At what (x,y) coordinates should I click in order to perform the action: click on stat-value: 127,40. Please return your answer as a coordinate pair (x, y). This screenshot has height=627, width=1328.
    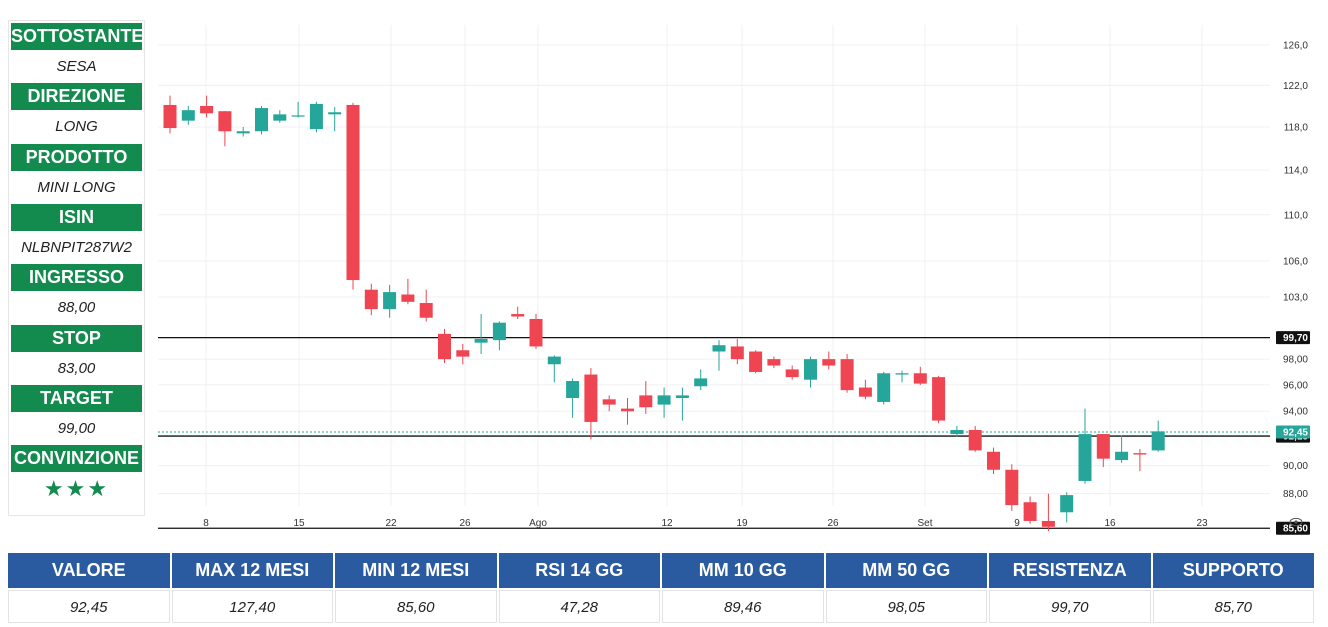
    Looking at the image, I should click on (252, 606).